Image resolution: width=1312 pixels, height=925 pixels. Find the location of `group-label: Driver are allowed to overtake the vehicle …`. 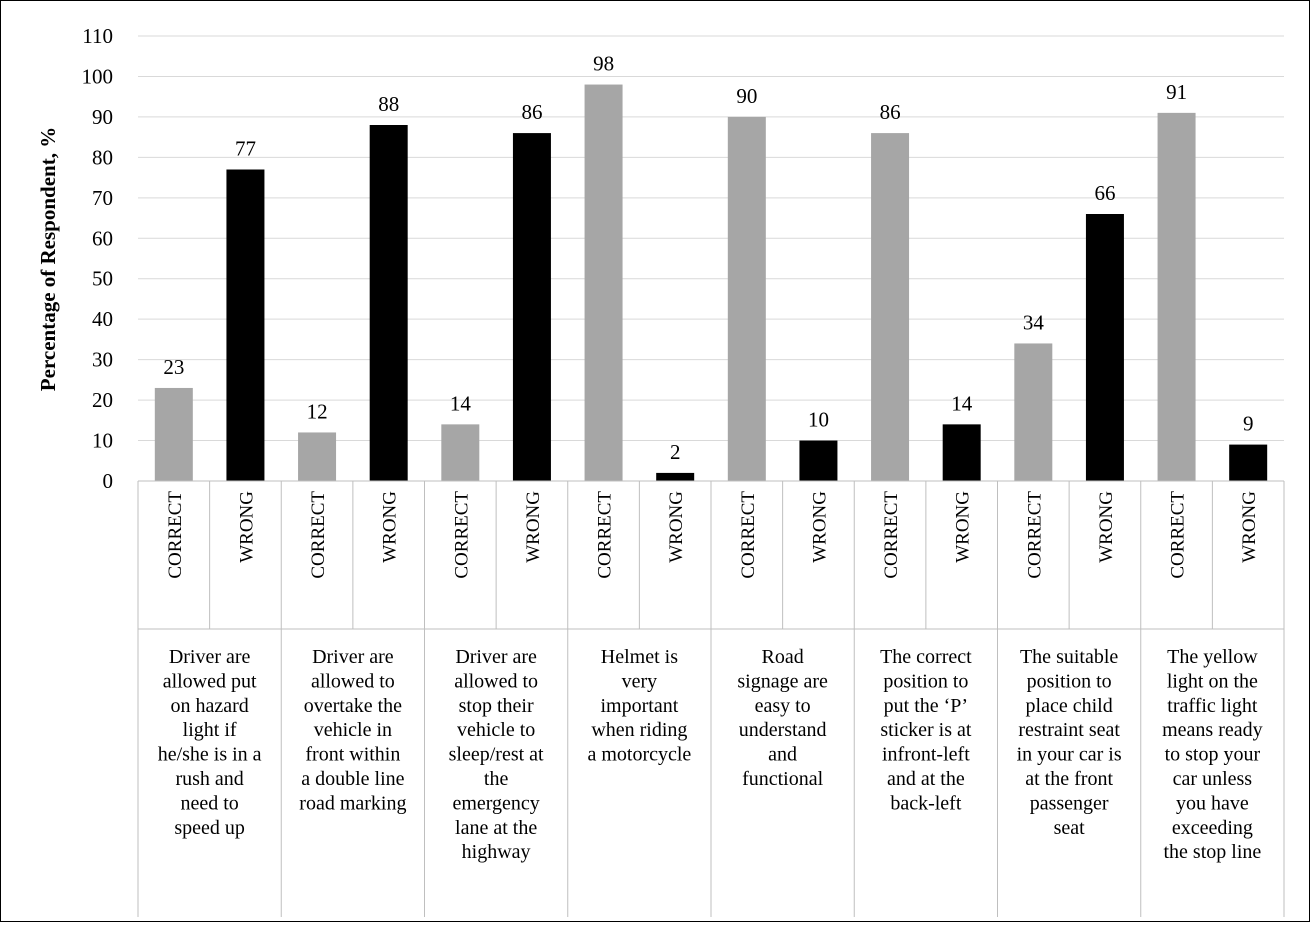

group-label: Driver are allowed to overtake the vehicle … is located at coordinates (352, 730).